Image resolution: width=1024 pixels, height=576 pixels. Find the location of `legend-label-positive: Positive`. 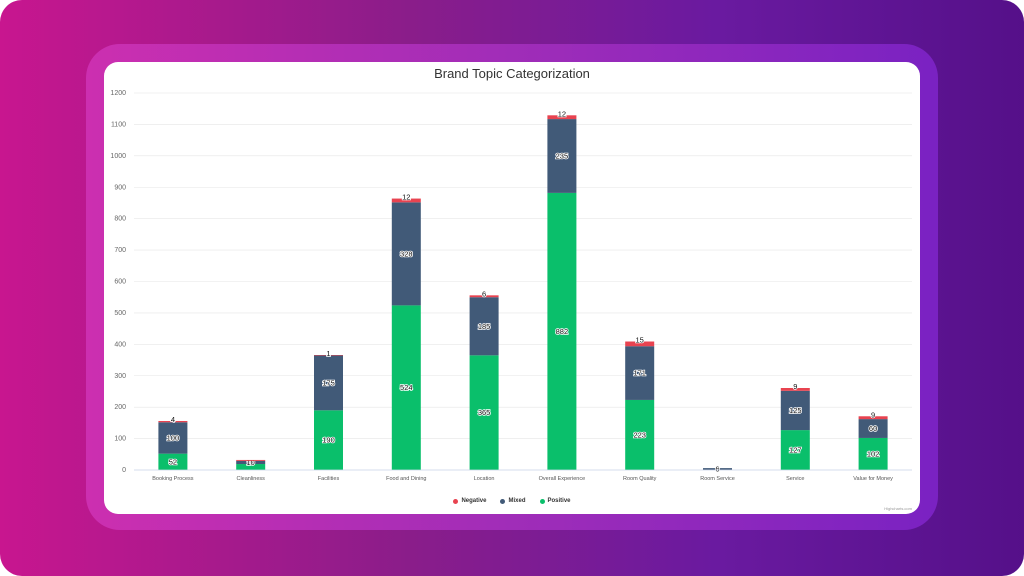

legend-label-positive: Positive is located at coordinates (559, 501).